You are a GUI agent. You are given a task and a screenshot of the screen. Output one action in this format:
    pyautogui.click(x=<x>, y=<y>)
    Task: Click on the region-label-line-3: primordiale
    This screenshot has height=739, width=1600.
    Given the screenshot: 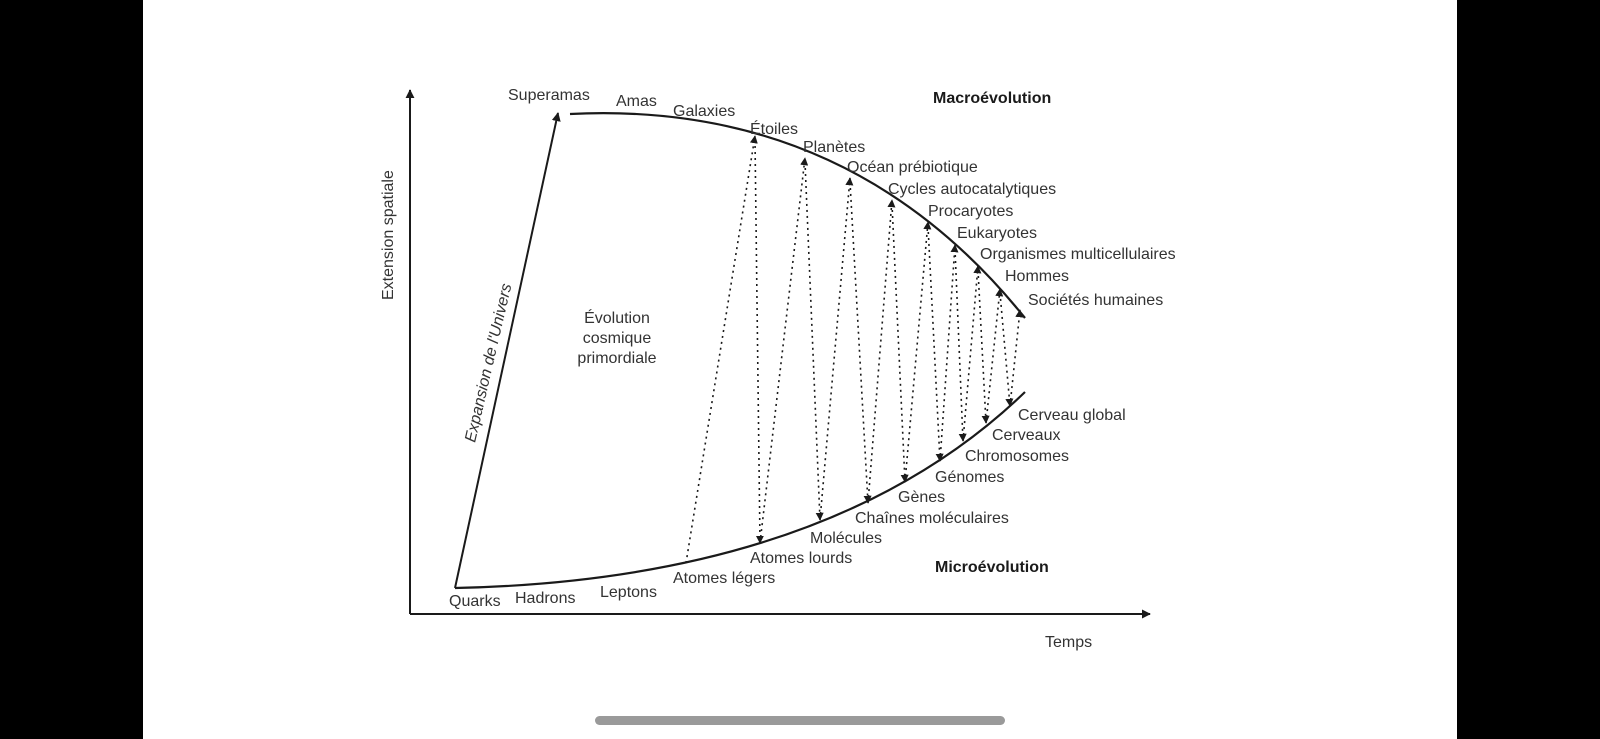 What is the action you would take?
    pyautogui.click(x=616, y=358)
    